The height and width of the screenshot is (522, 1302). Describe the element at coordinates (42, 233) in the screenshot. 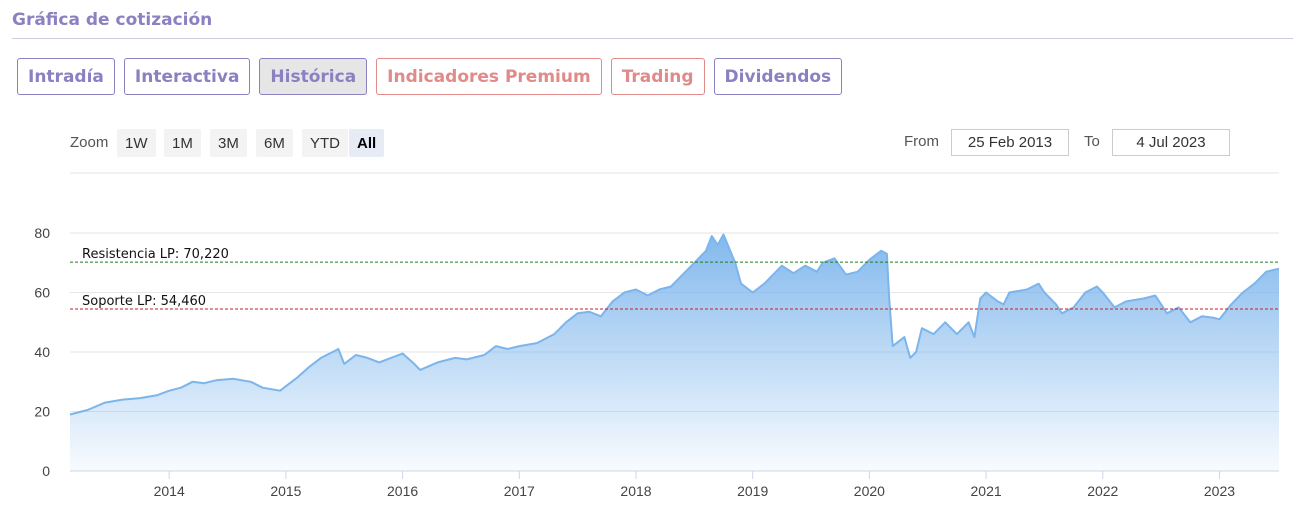

I see `y-tick-label: 80` at that location.